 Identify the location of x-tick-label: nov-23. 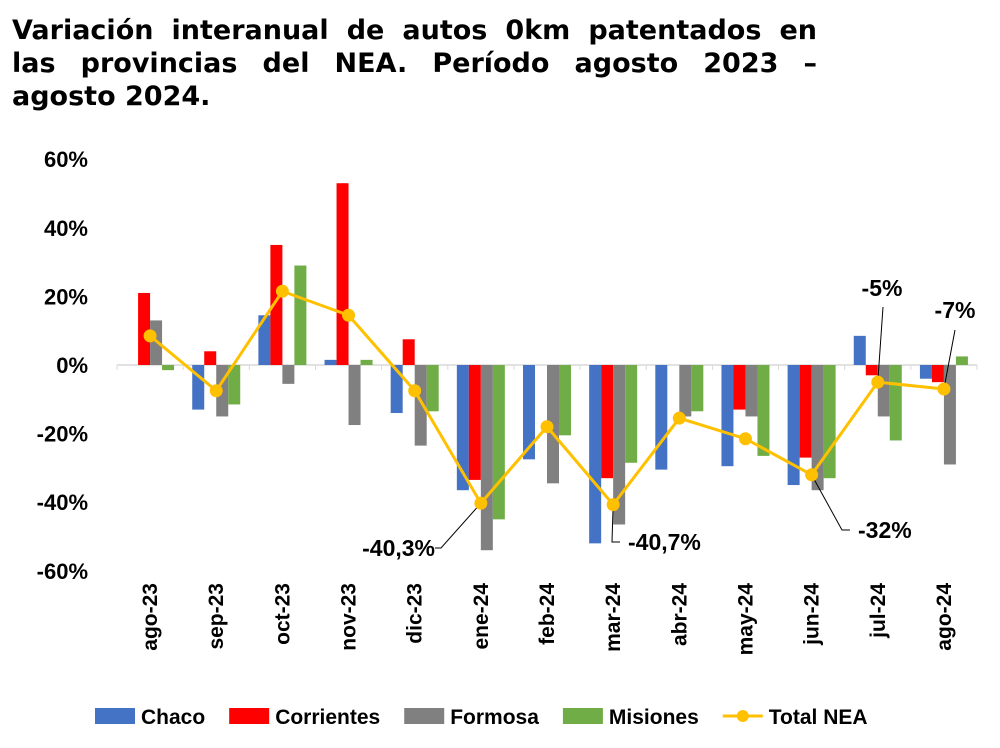
(349, 617).